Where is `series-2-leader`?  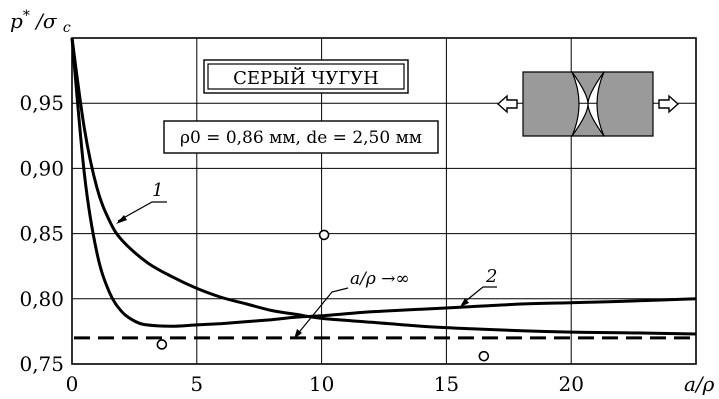 series-2-leader is located at coordinates (479, 295).